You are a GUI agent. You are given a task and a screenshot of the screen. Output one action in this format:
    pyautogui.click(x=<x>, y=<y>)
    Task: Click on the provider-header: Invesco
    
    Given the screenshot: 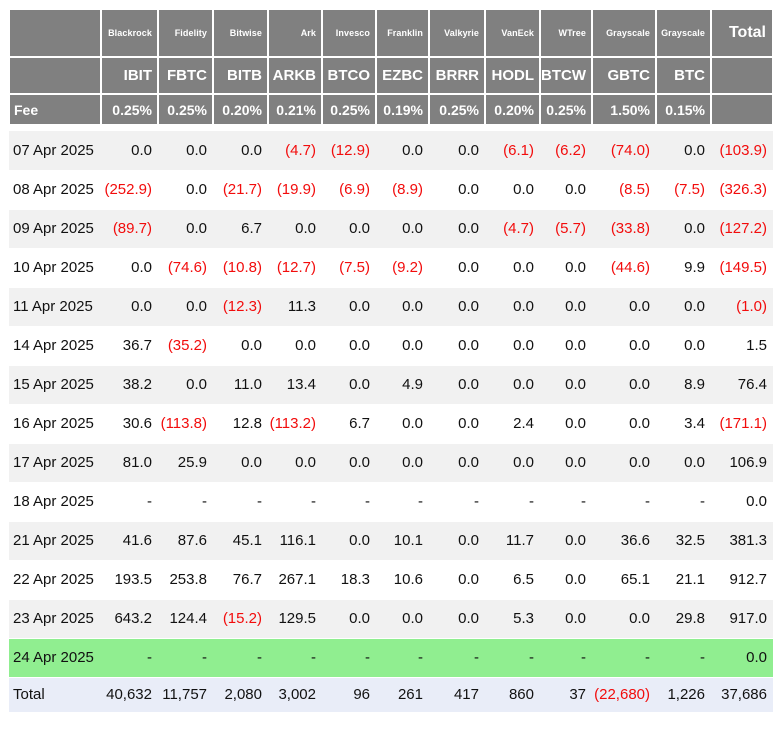 What is the action you would take?
    pyautogui.click(x=349, y=33)
    